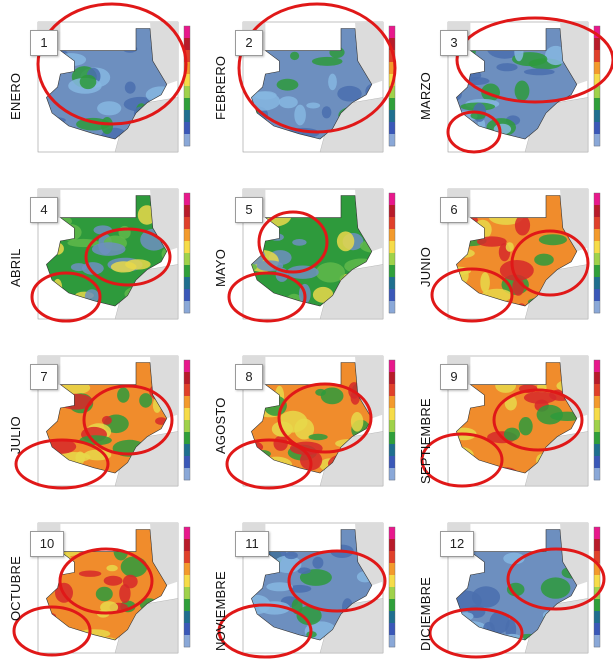 This screenshot has width=613, height=666. Describe the element at coordinates (425, 267) in the screenshot. I see `month-label: JUNIO` at that location.